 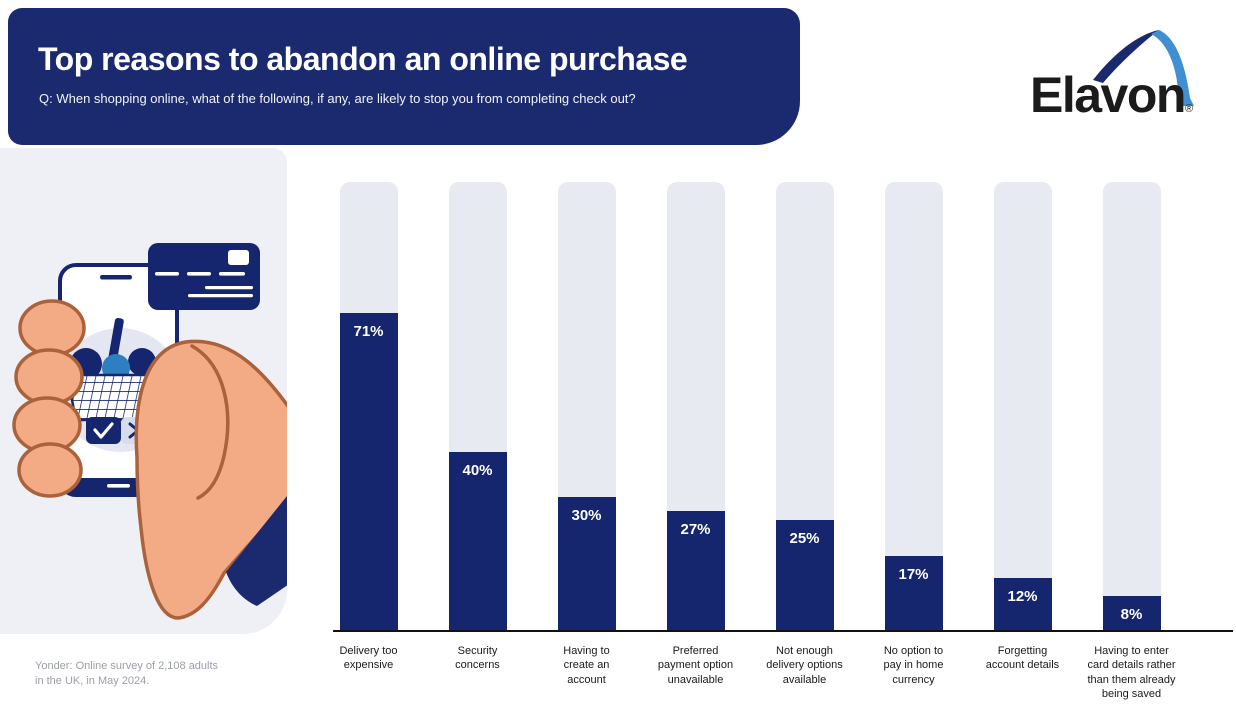 What do you see at coordinates (477, 542) in the screenshot?
I see `bar-fill: 40%` at bounding box center [477, 542].